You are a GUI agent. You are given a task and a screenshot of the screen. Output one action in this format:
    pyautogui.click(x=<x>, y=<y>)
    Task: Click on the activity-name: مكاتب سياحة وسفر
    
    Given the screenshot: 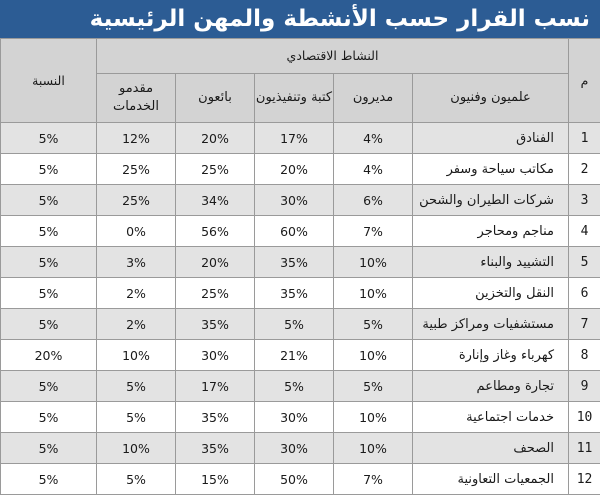 What is the action you would take?
    pyautogui.click(x=491, y=169)
    